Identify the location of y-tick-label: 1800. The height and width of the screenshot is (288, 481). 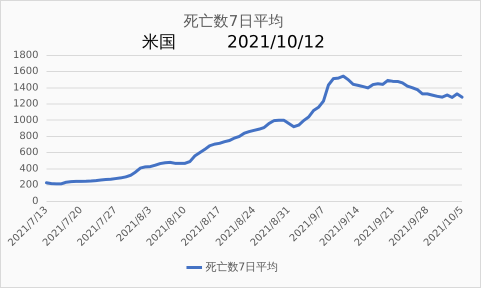
(25, 55).